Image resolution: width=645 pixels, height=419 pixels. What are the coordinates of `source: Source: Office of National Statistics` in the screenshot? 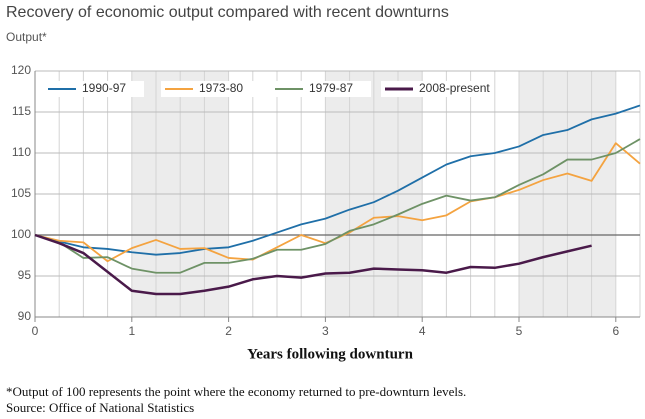 It's located at (100, 407).